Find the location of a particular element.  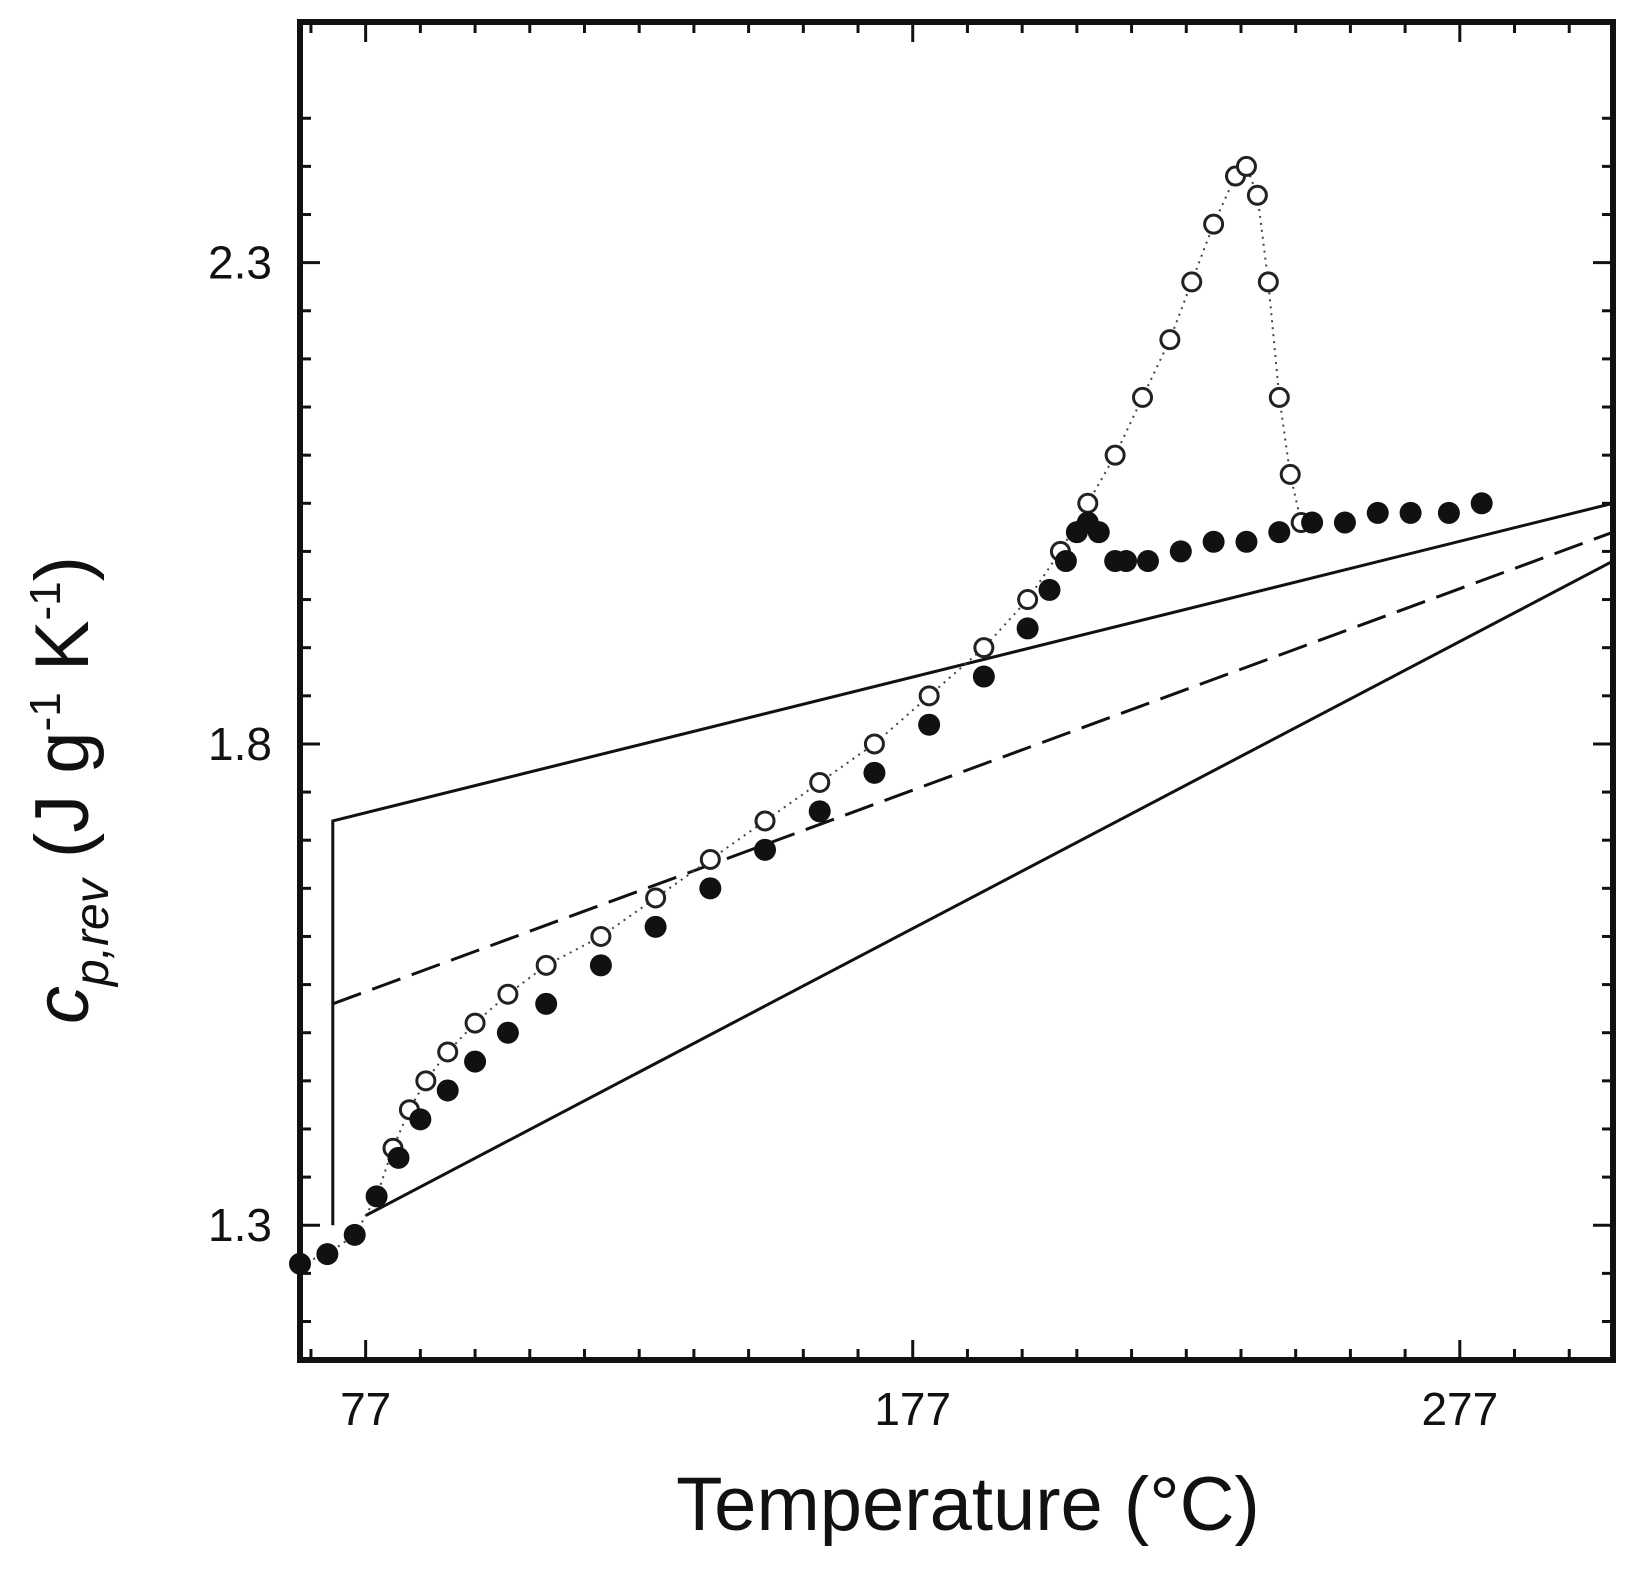

x-tick-label: 77 is located at coordinates (365, 1409).